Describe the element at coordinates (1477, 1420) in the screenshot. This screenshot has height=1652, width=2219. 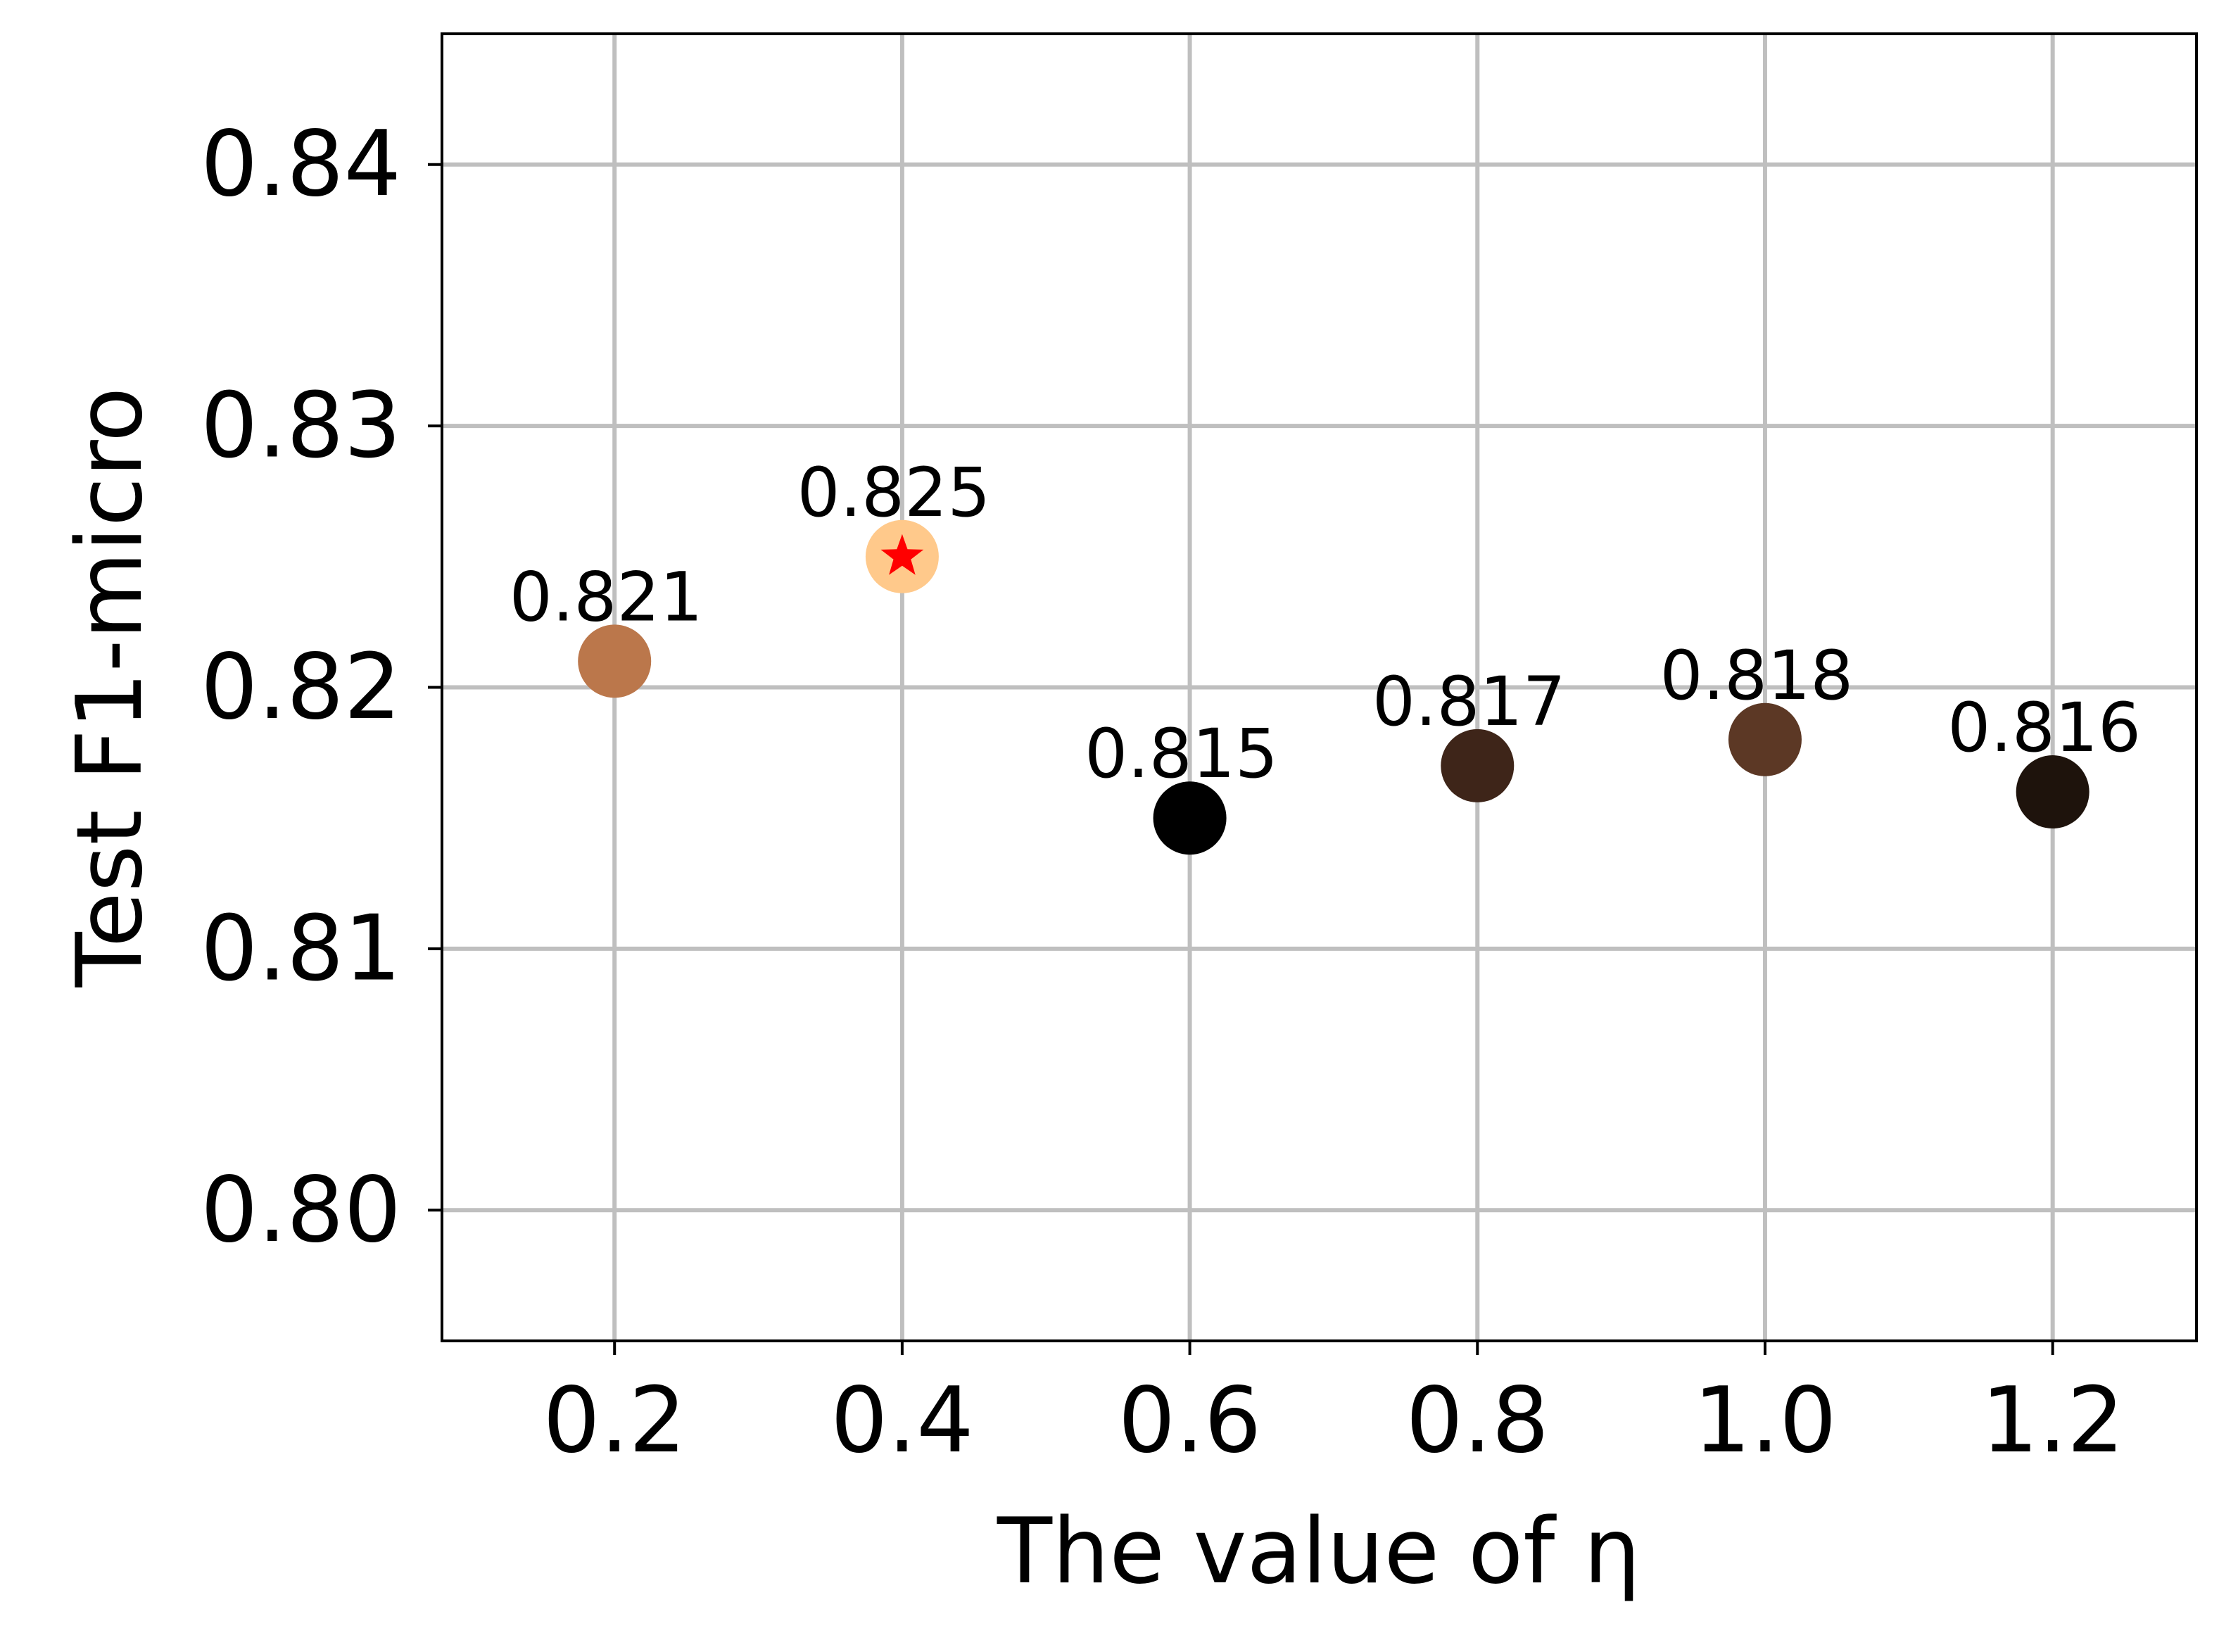
I see `x-tick-label: 0.8` at that location.